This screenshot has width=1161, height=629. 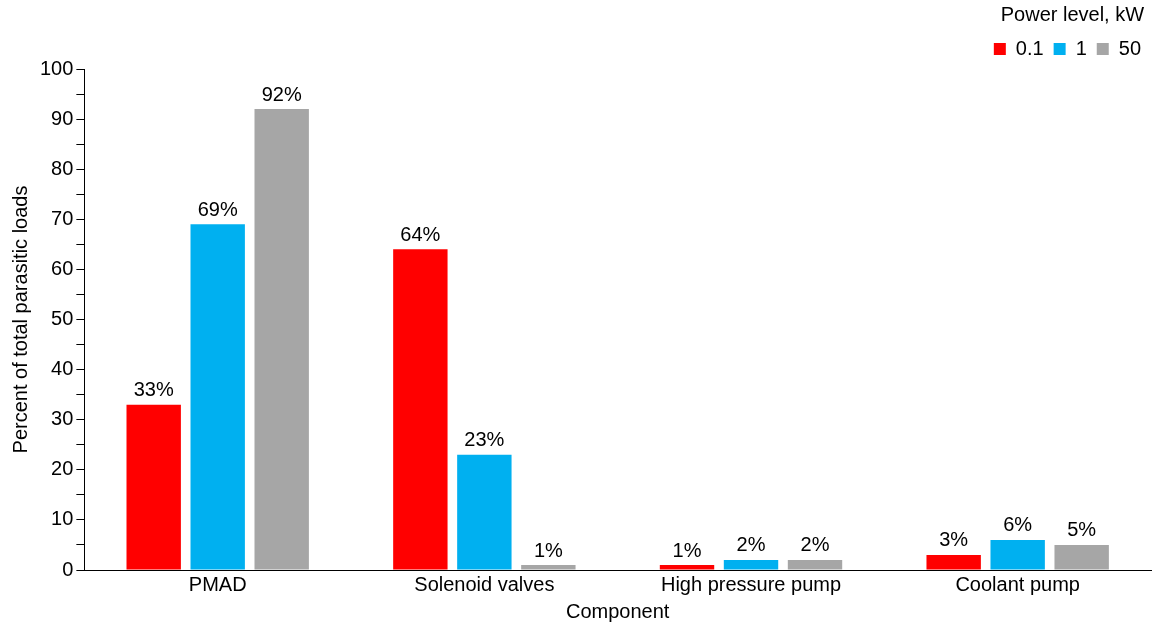 I want to click on x-axis-title: Component, so click(x=617, y=610).